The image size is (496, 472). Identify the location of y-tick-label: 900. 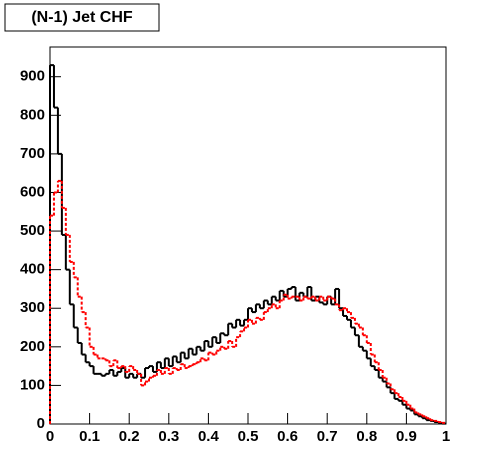
(32, 76).